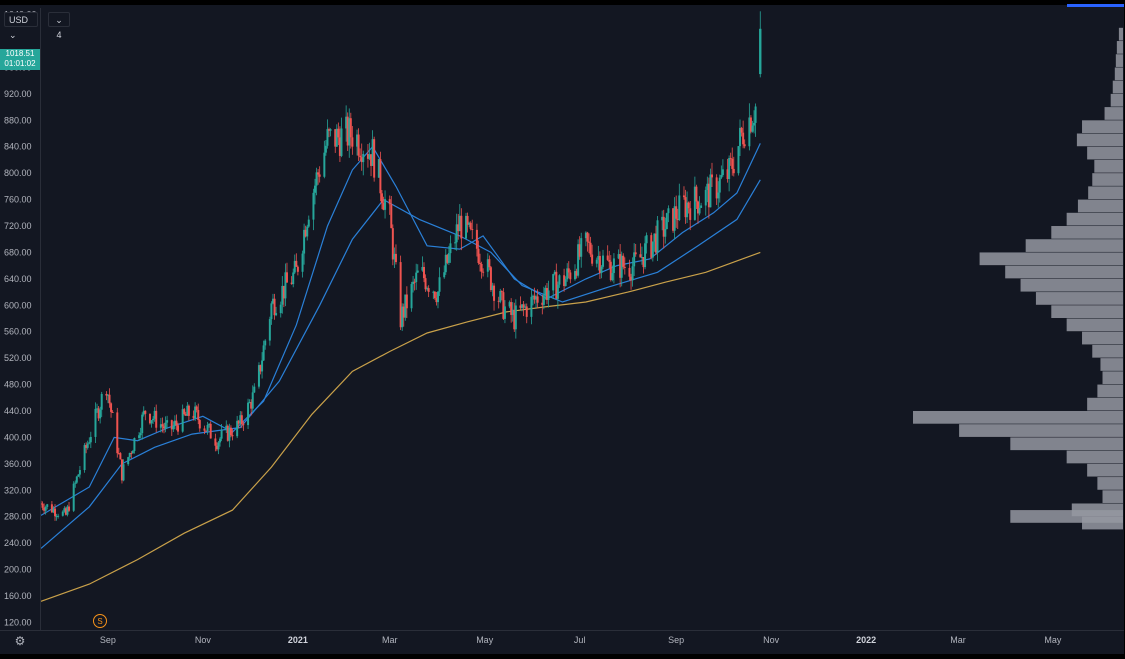 The height and width of the screenshot is (659, 1125). Describe the element at coordinates (562, 656) in the screenshot. I see `bottom-strip` at that location.